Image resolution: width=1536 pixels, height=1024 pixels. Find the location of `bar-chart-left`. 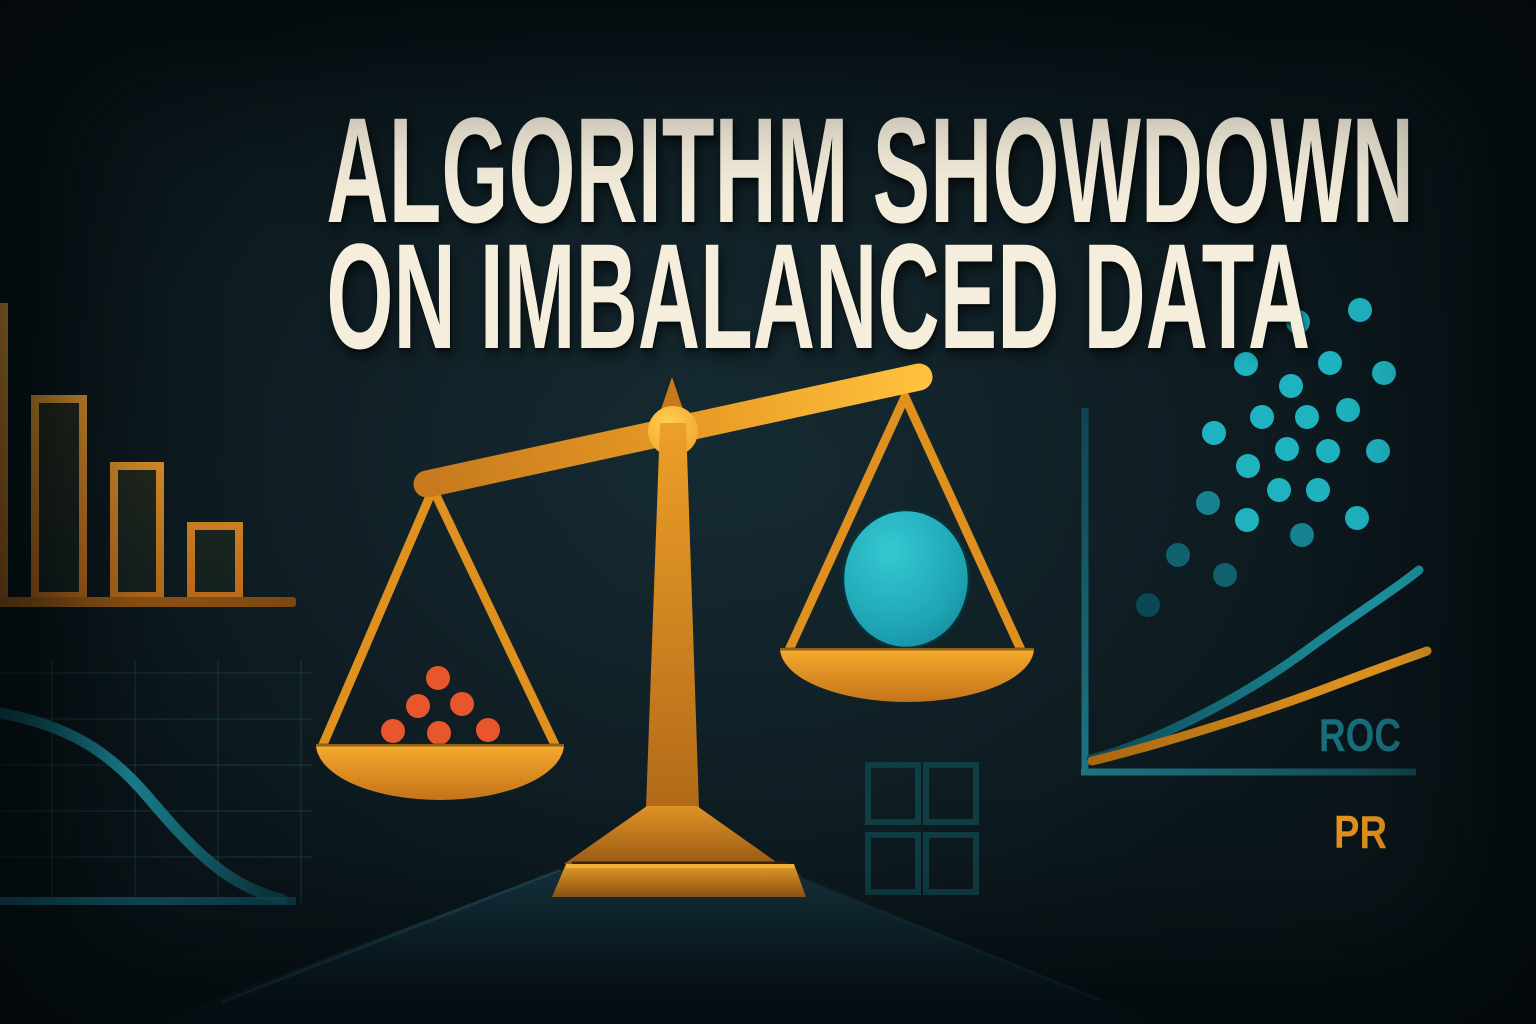

bar-chart-left is located at coordinates (148, 455).